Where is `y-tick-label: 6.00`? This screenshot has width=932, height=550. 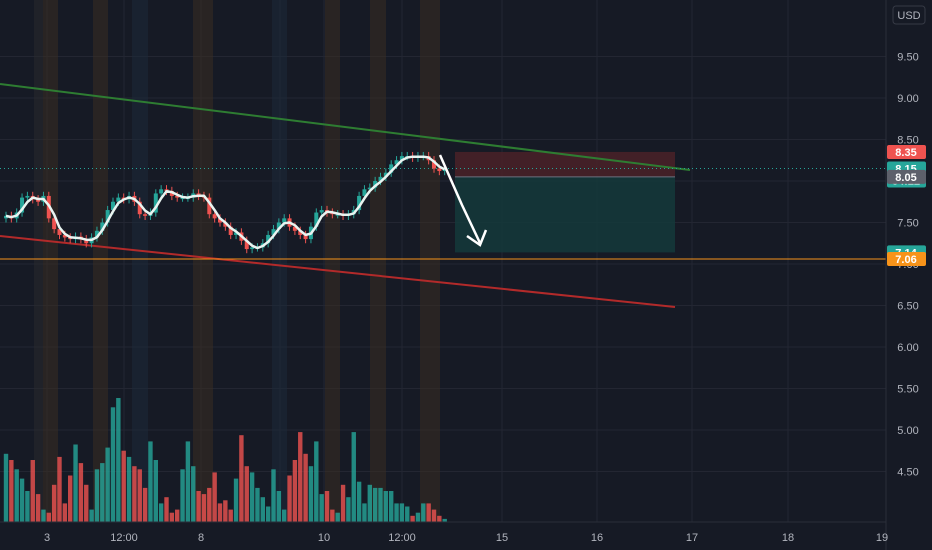 y-tick-label: 6.00 is located at coordinates (907, 348).